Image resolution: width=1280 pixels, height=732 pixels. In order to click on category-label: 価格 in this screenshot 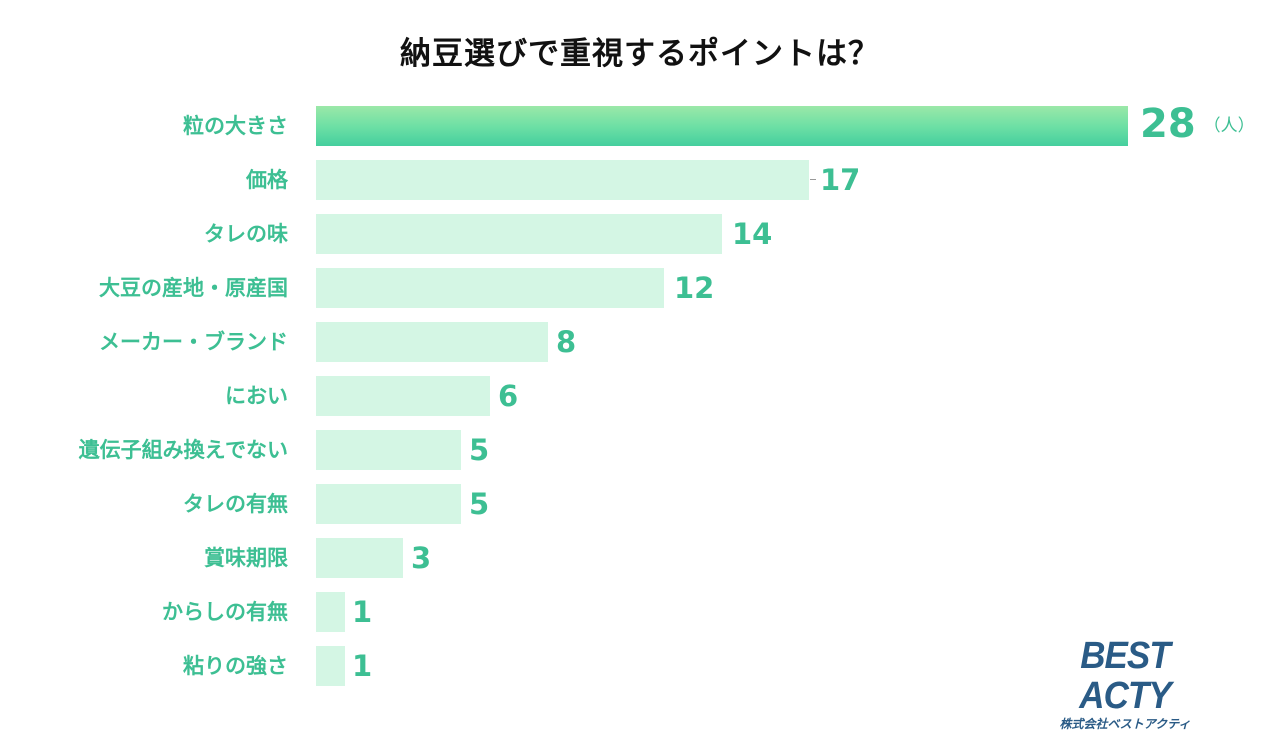, I will do `click(267, 180)`.